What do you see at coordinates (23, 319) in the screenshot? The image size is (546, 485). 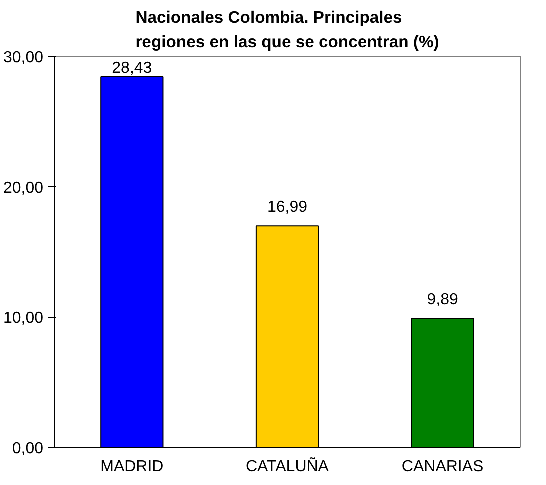 I see `y-tick-label: 10,00` at bounding box center [23, 319].